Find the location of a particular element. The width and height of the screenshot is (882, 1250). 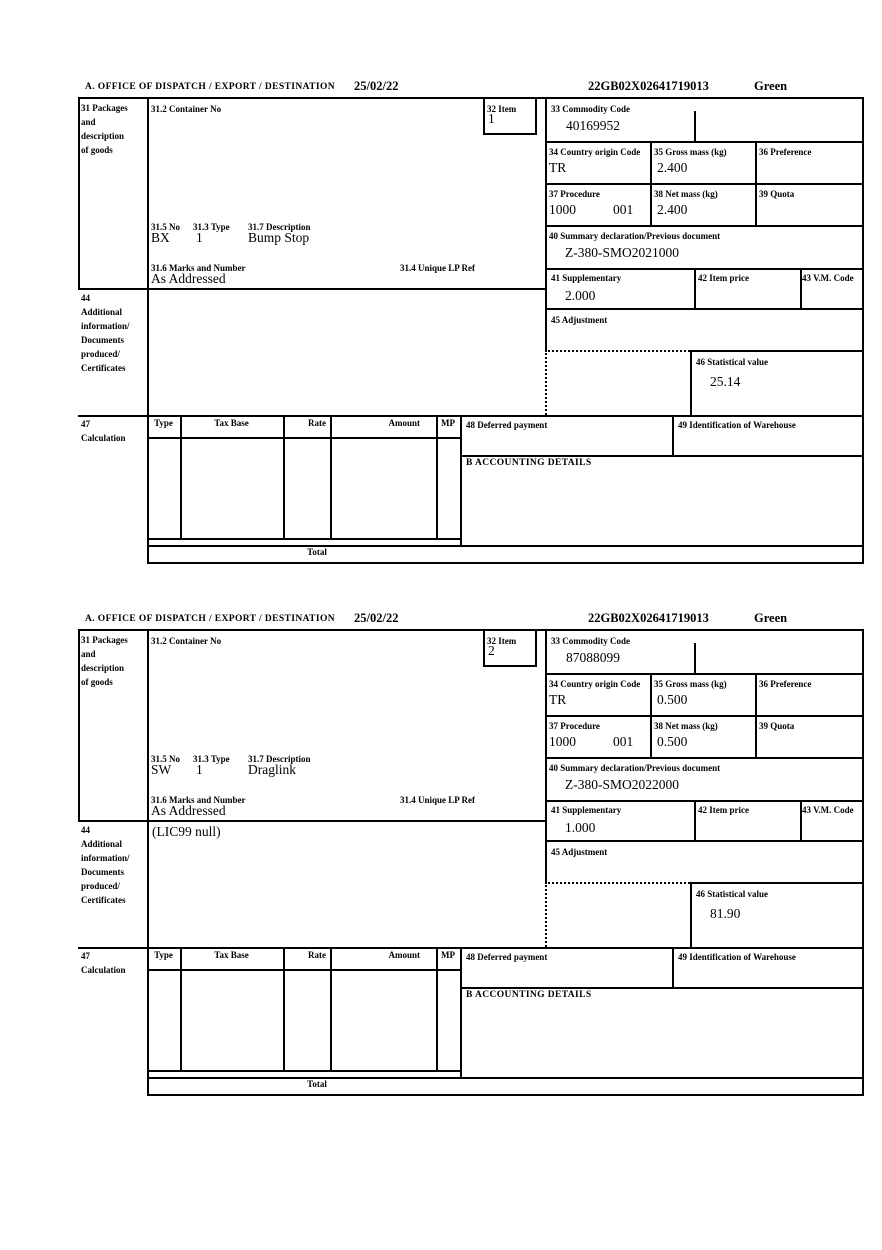

marks-label: 31.6 Marks and Number is located at coordinates (198, 268).